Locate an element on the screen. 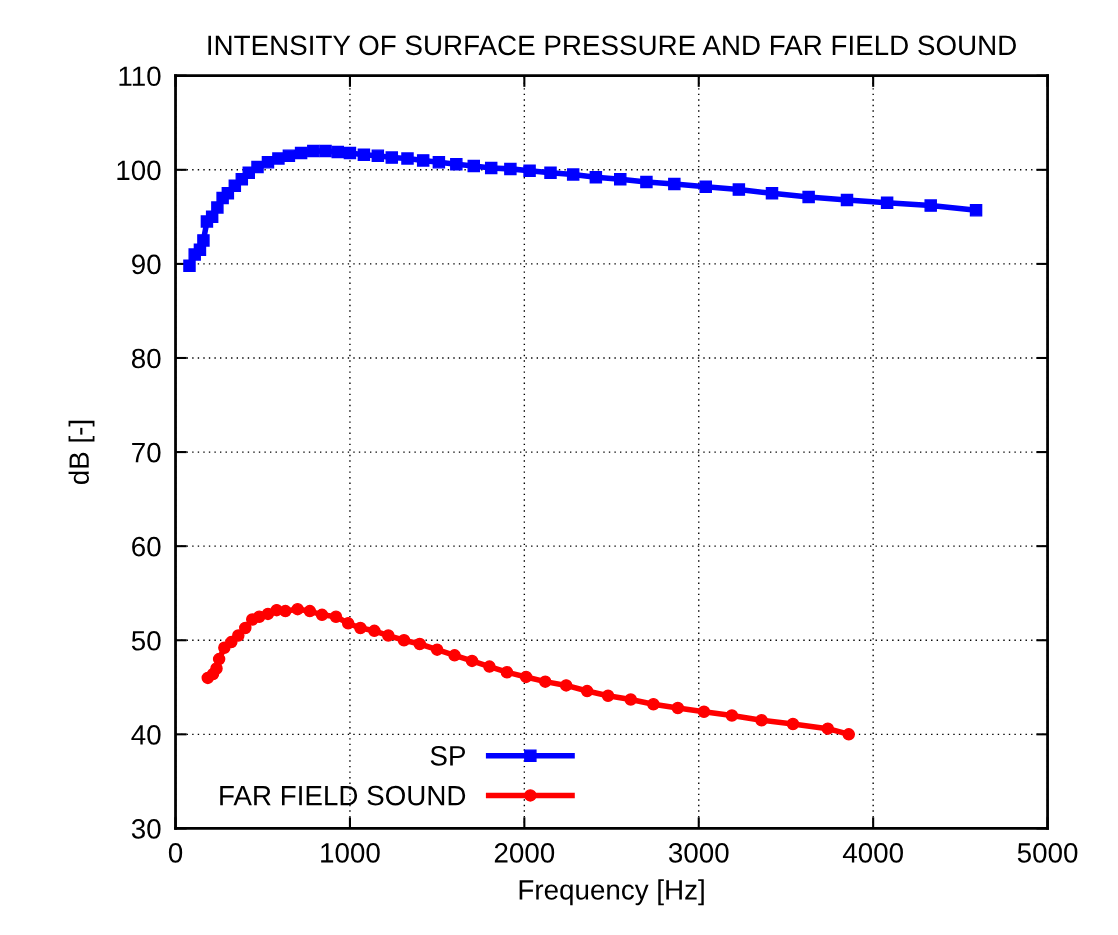 The height and width of the screenshot is (935, 1118). x-tick-label: 5000 is located at coordinates (1047, 853).